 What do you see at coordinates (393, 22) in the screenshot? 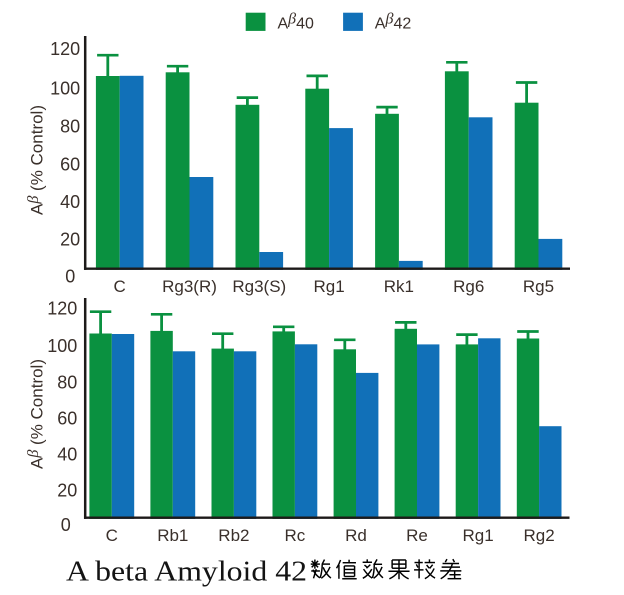
I see `svg-text: Aβ42` at bounding box center [393, 22].